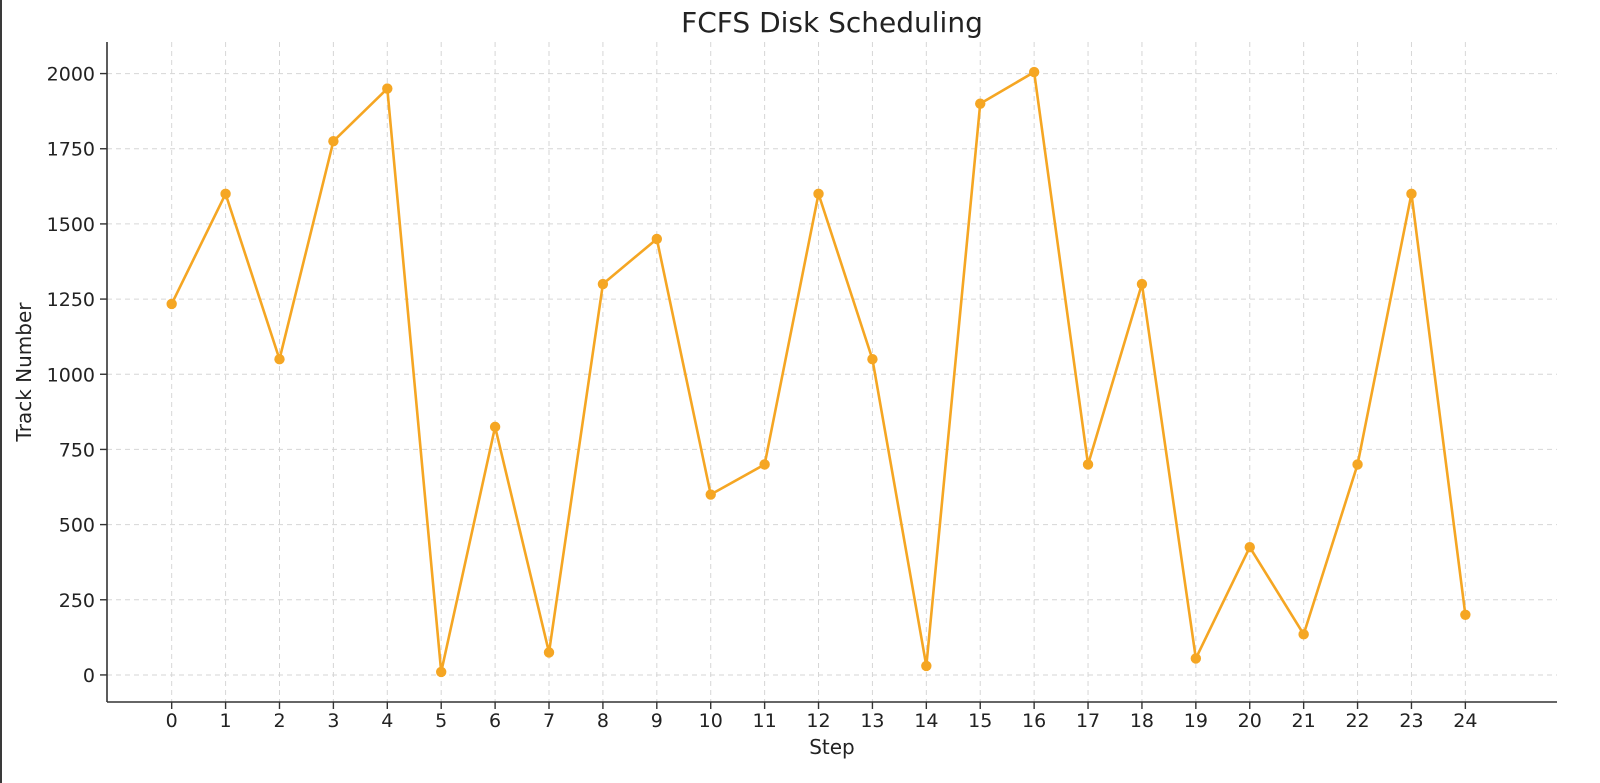 The width and height of the screenshot is (1600, 783). What do you see at coordinates (172, 721) in the screenshot?
I see `x-tick-label: 0` at bounding box center [172, 721].